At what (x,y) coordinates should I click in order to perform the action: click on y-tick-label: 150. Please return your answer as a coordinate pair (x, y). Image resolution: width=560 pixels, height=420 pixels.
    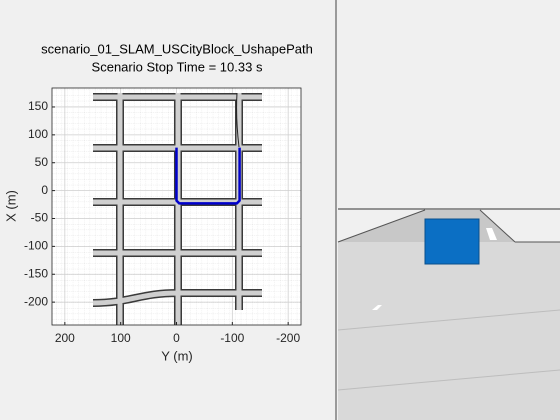
    Looking at the image, I should click on (38, 106).